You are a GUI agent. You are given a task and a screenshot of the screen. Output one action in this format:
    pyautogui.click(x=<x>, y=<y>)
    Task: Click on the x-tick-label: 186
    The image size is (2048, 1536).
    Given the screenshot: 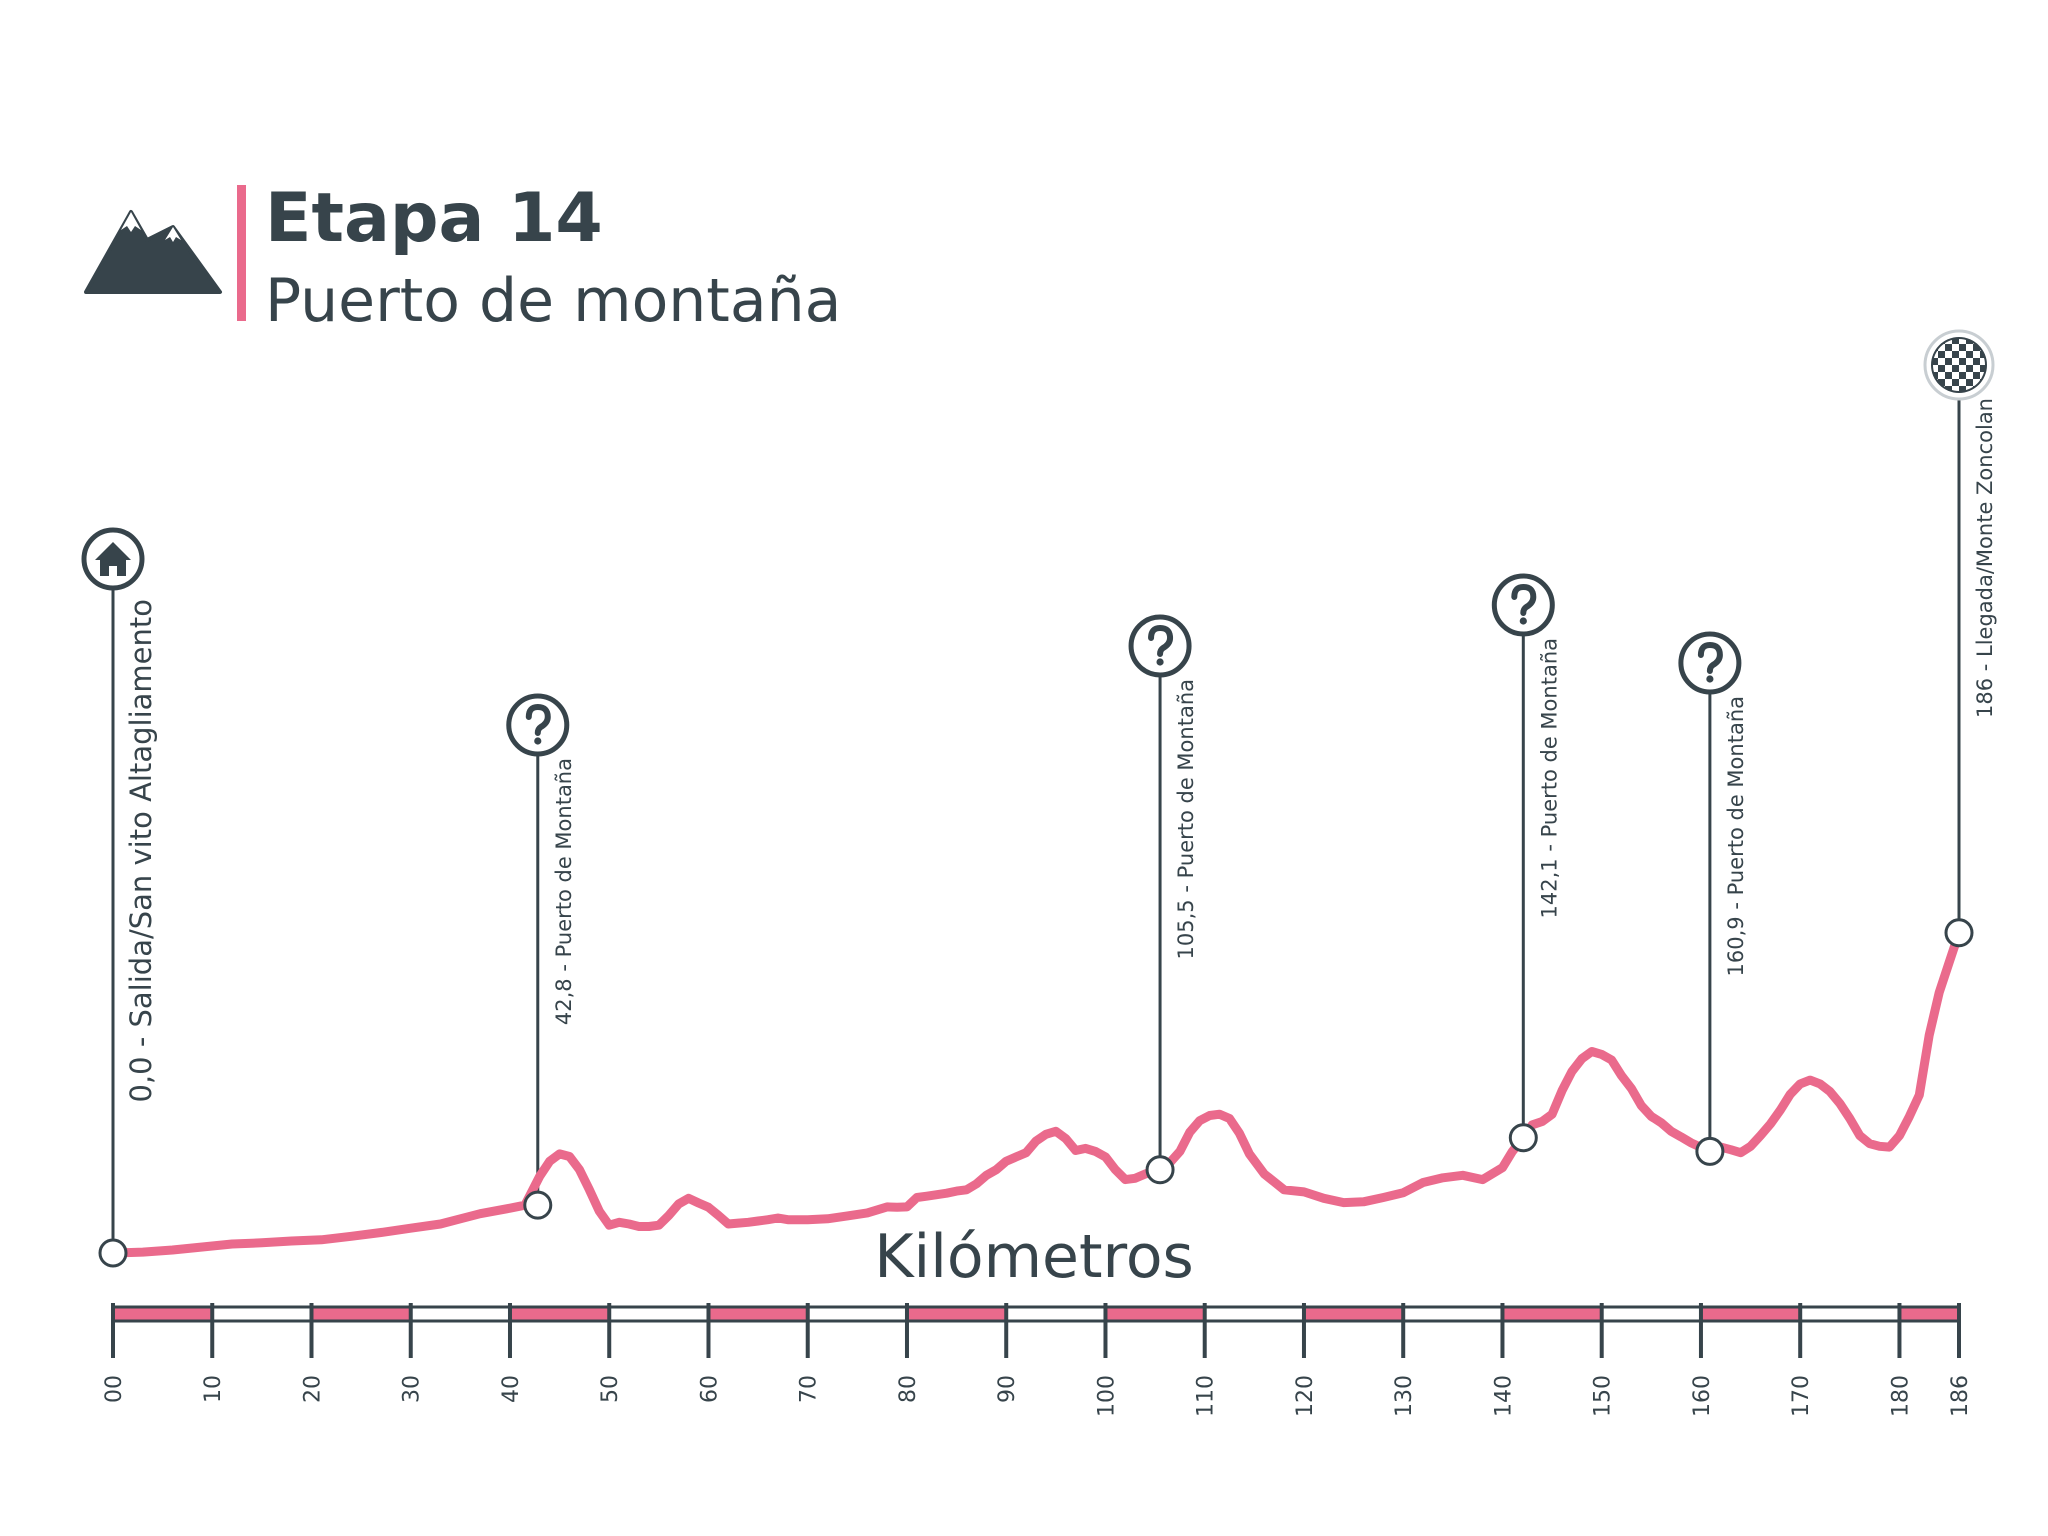 What is the action you would take?
    pyautogui.click(x=1960, y=1396)
    